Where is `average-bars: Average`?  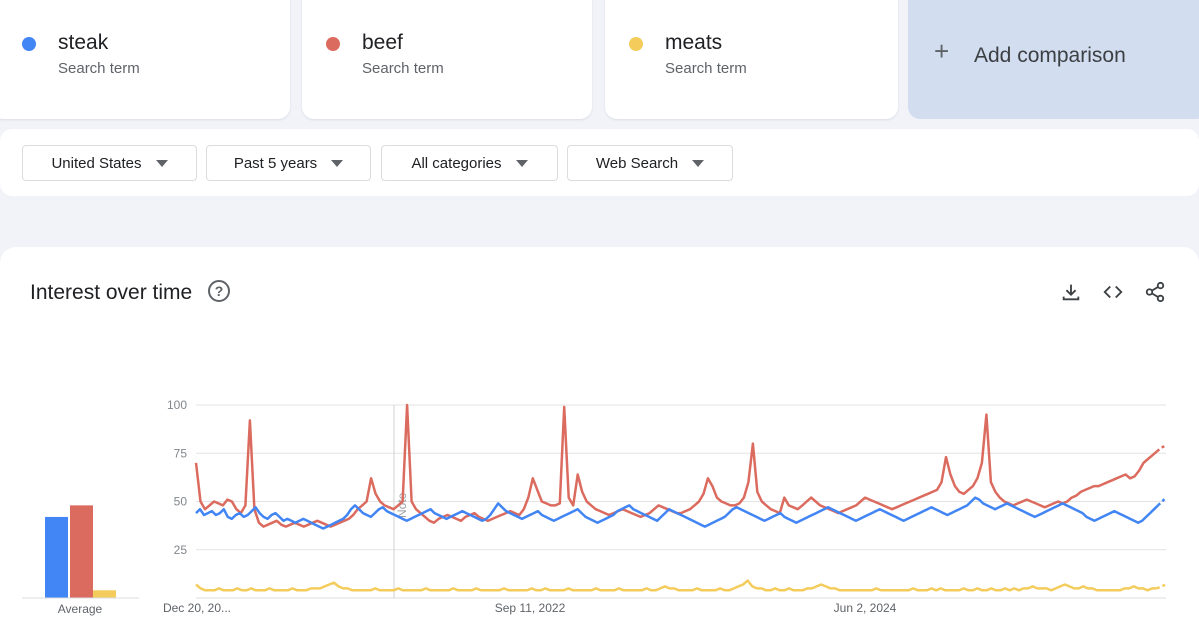
average-bars: Average is located at coordinates (80, 560).